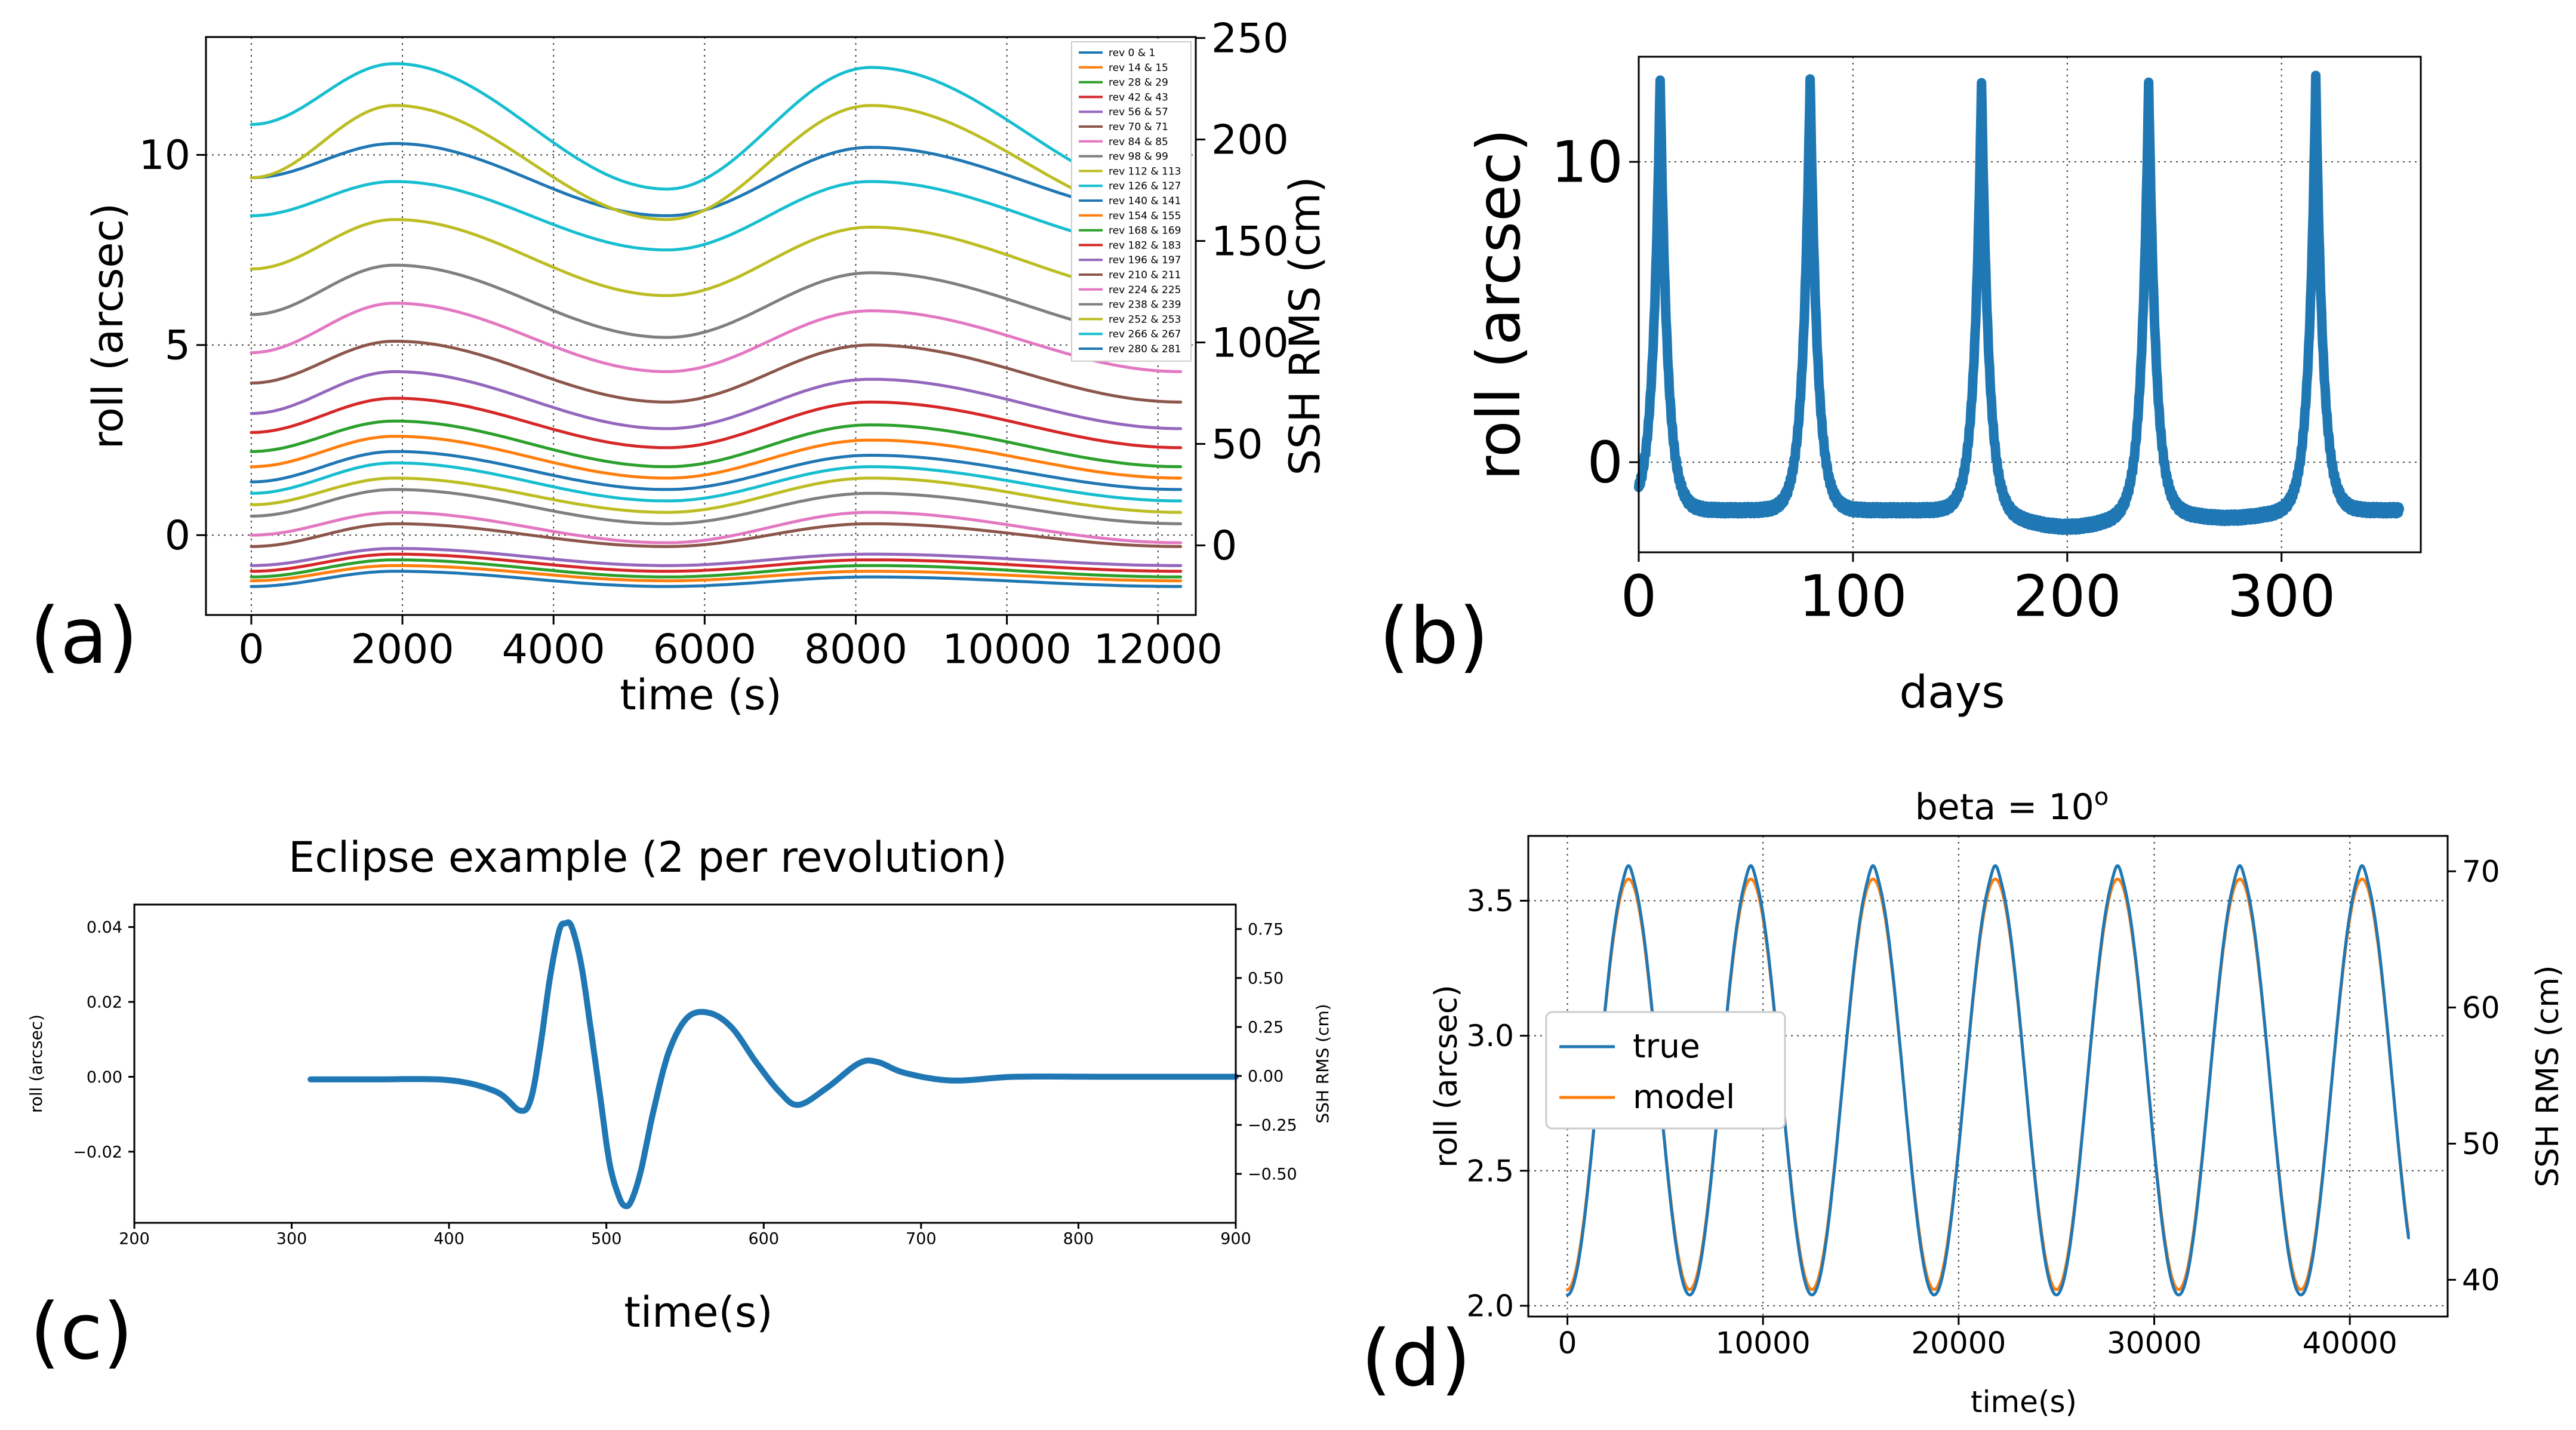 This screenshot has width=2576, height=1430. Describe the element at coordinates (1145, 319) in the screenshot. I see `panel-a-legend-label: rev 252 & 253` at that location.